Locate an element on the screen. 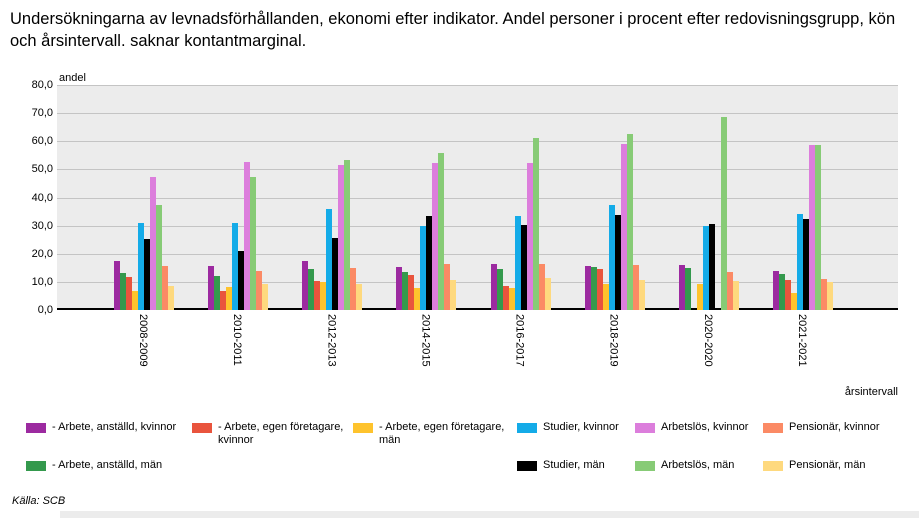  legend-label: - Arbete, egen företagare, kvinnor is located at coordinates (281, 433).